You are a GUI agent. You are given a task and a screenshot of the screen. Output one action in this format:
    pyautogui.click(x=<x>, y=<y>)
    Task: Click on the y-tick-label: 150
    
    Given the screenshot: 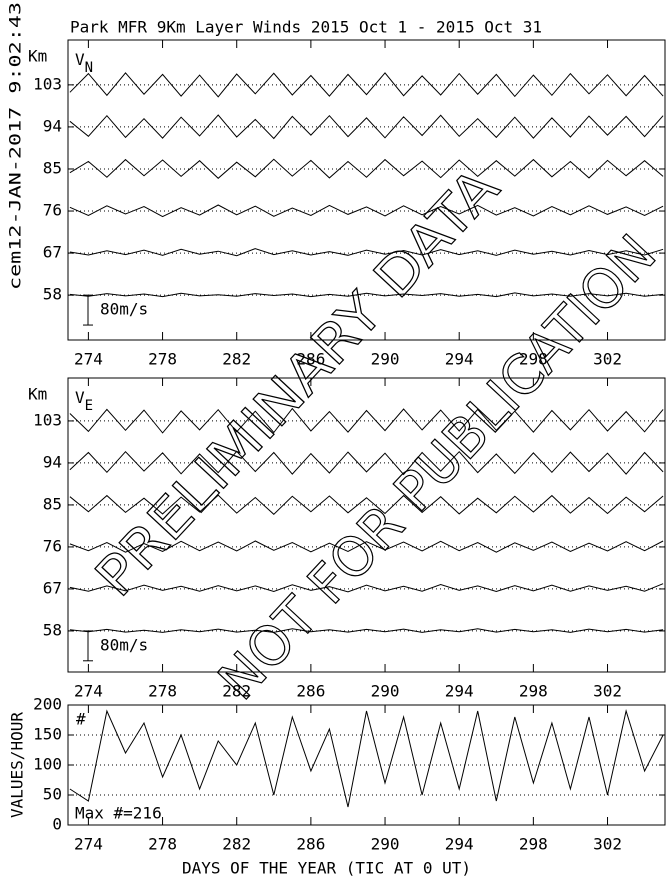 What is the action you would take?
    pyautogui.click(x=47, y=734)
    